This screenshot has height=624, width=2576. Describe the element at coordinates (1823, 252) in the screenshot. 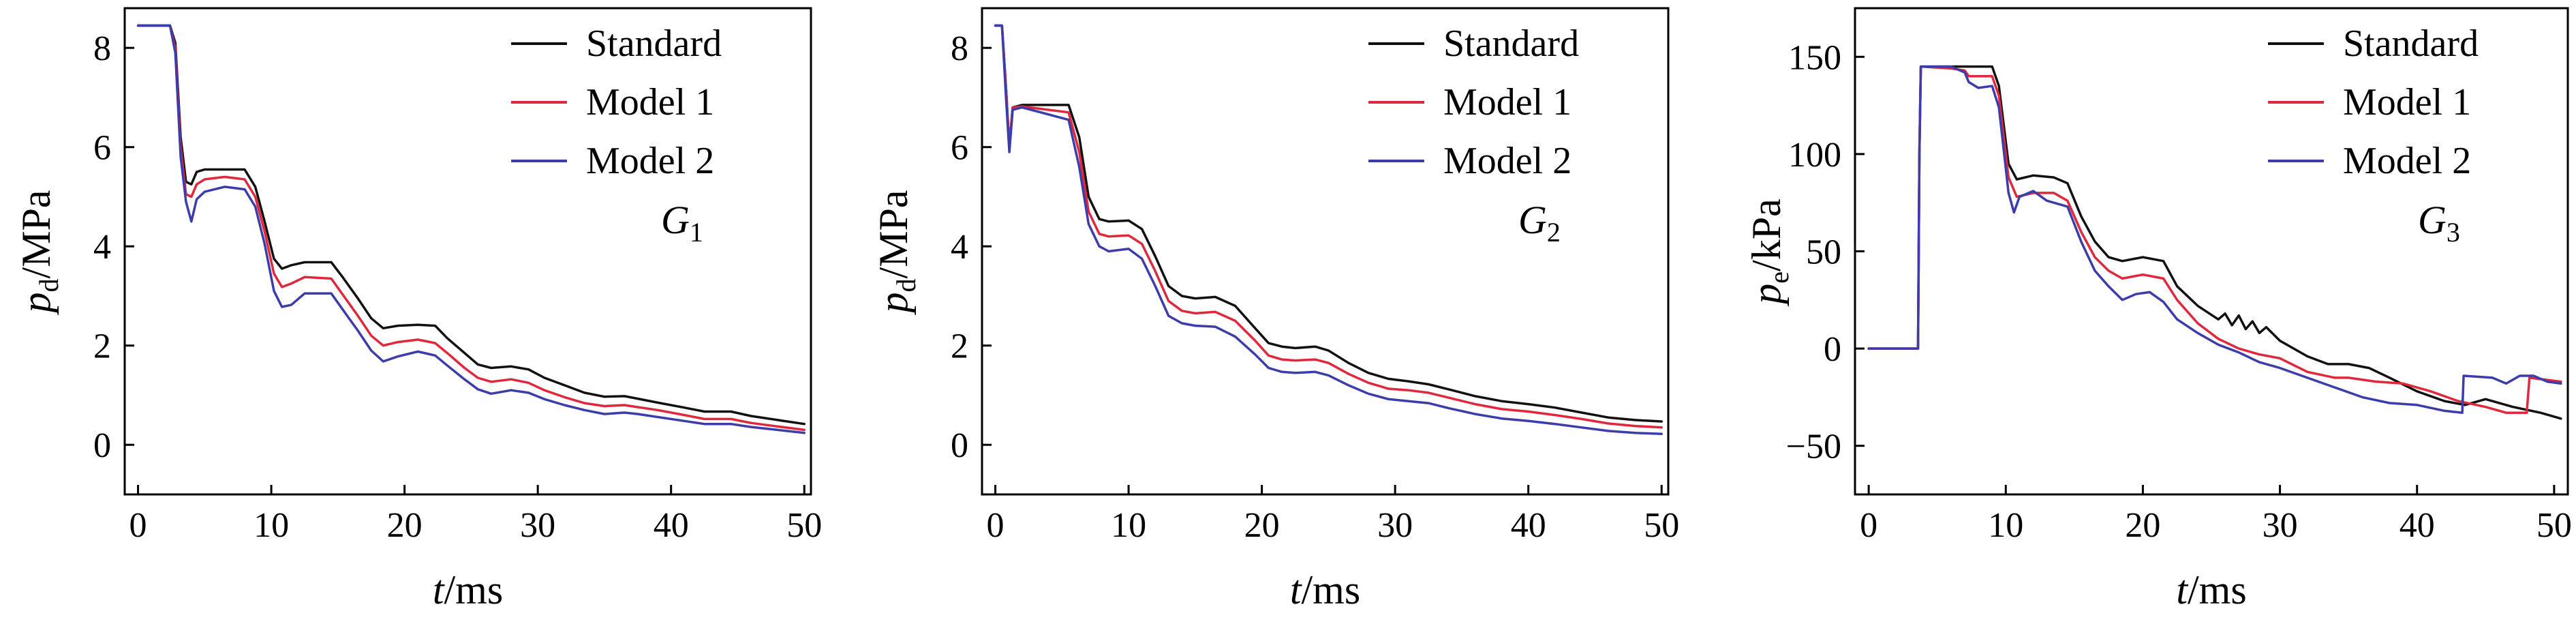

I see `y-tick-label: 50` at that location.